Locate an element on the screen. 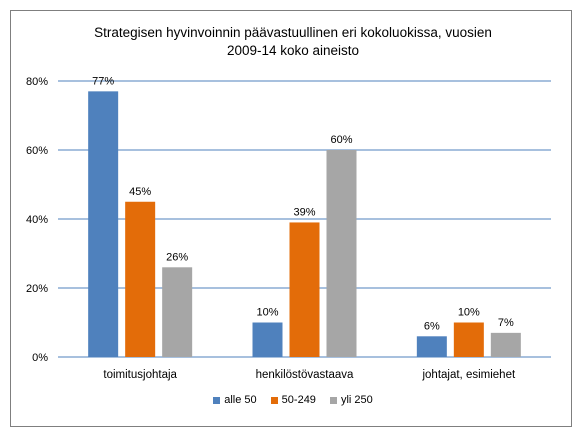  bar-henkilöstövastaava-yli-250 is located at coordinates (341, 253).